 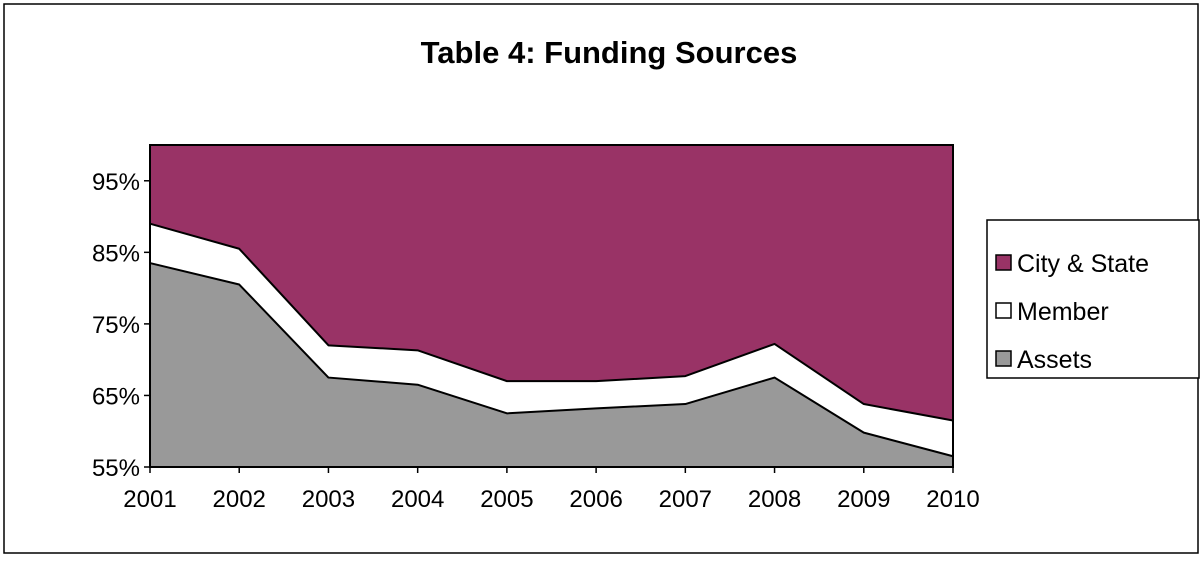 What do you see at coordinates (328, 499) in the screenshot?
I see `x-tick-label: 2003` at bounding box center [328, 499].